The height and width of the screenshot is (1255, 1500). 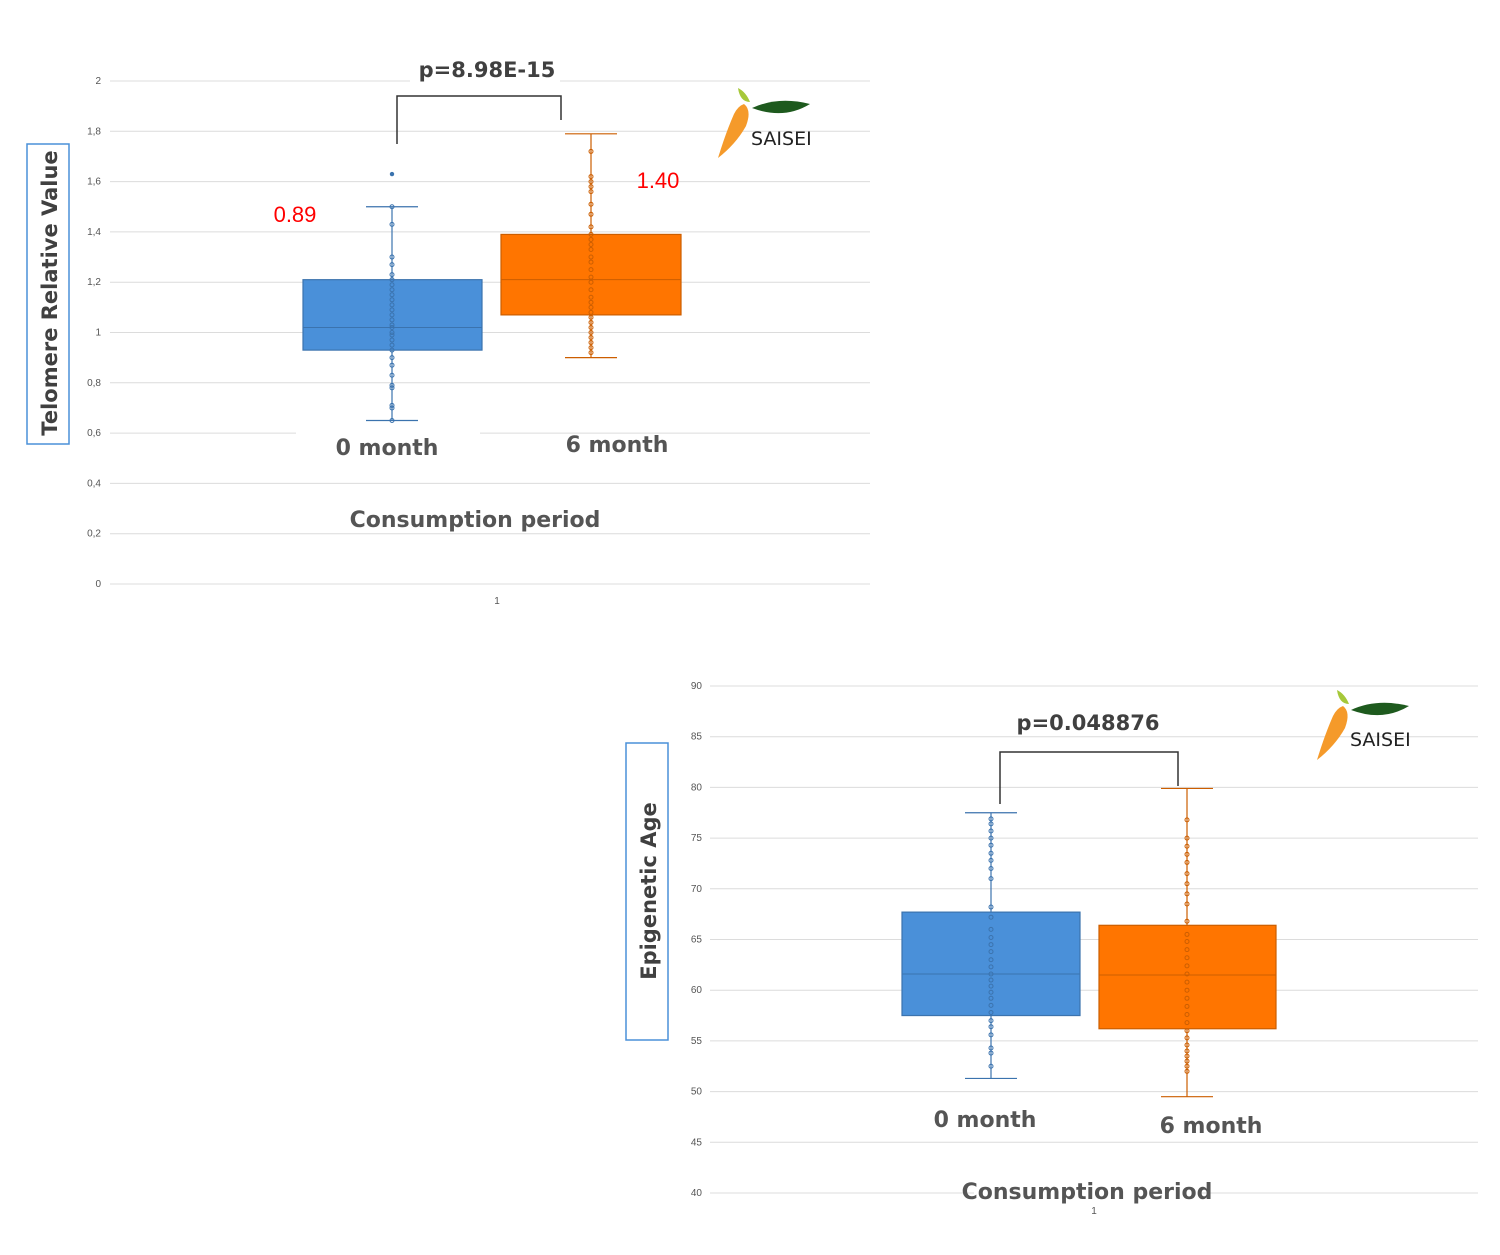 I want to click on chart-2-y-tick-label: 50, so click(x=697, y=1092).